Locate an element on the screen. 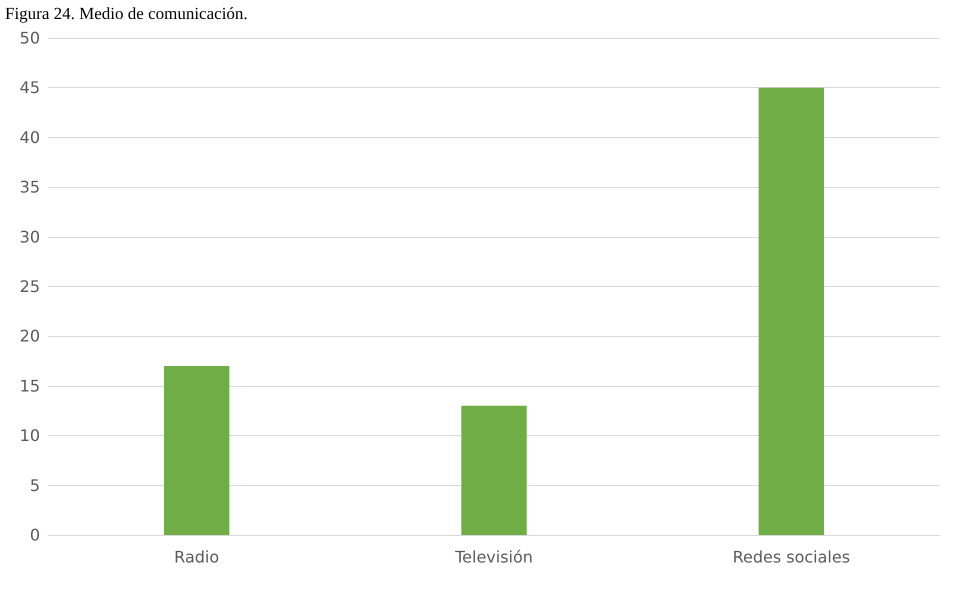 The width and height of the screenshot is (957, 592). y-tick-label: 10 is located at coordinates (30, 436).